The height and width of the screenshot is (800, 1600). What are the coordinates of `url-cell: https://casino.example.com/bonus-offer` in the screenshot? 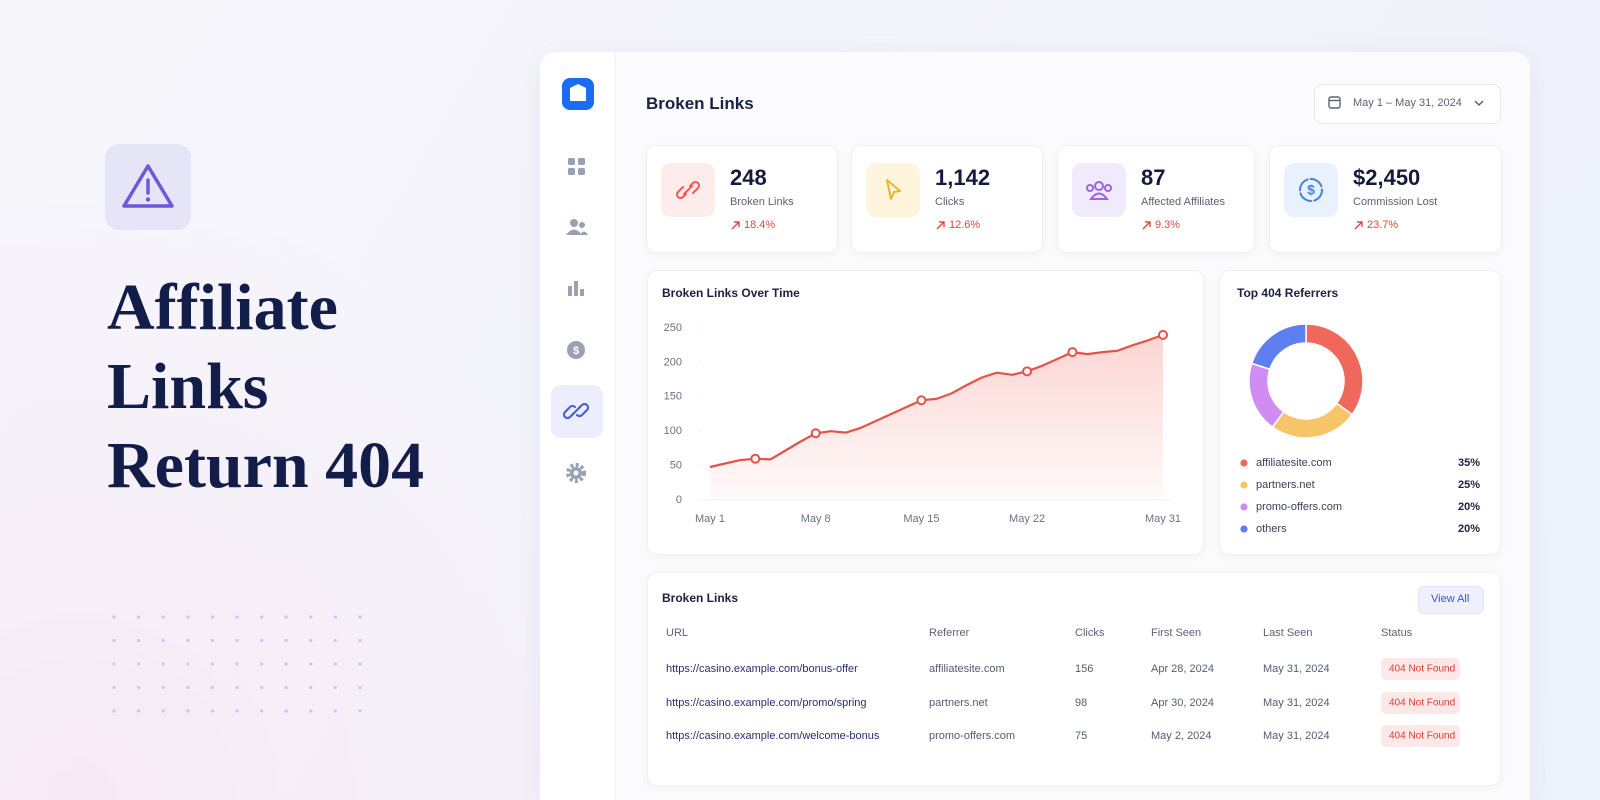 It's located at (762, 669).